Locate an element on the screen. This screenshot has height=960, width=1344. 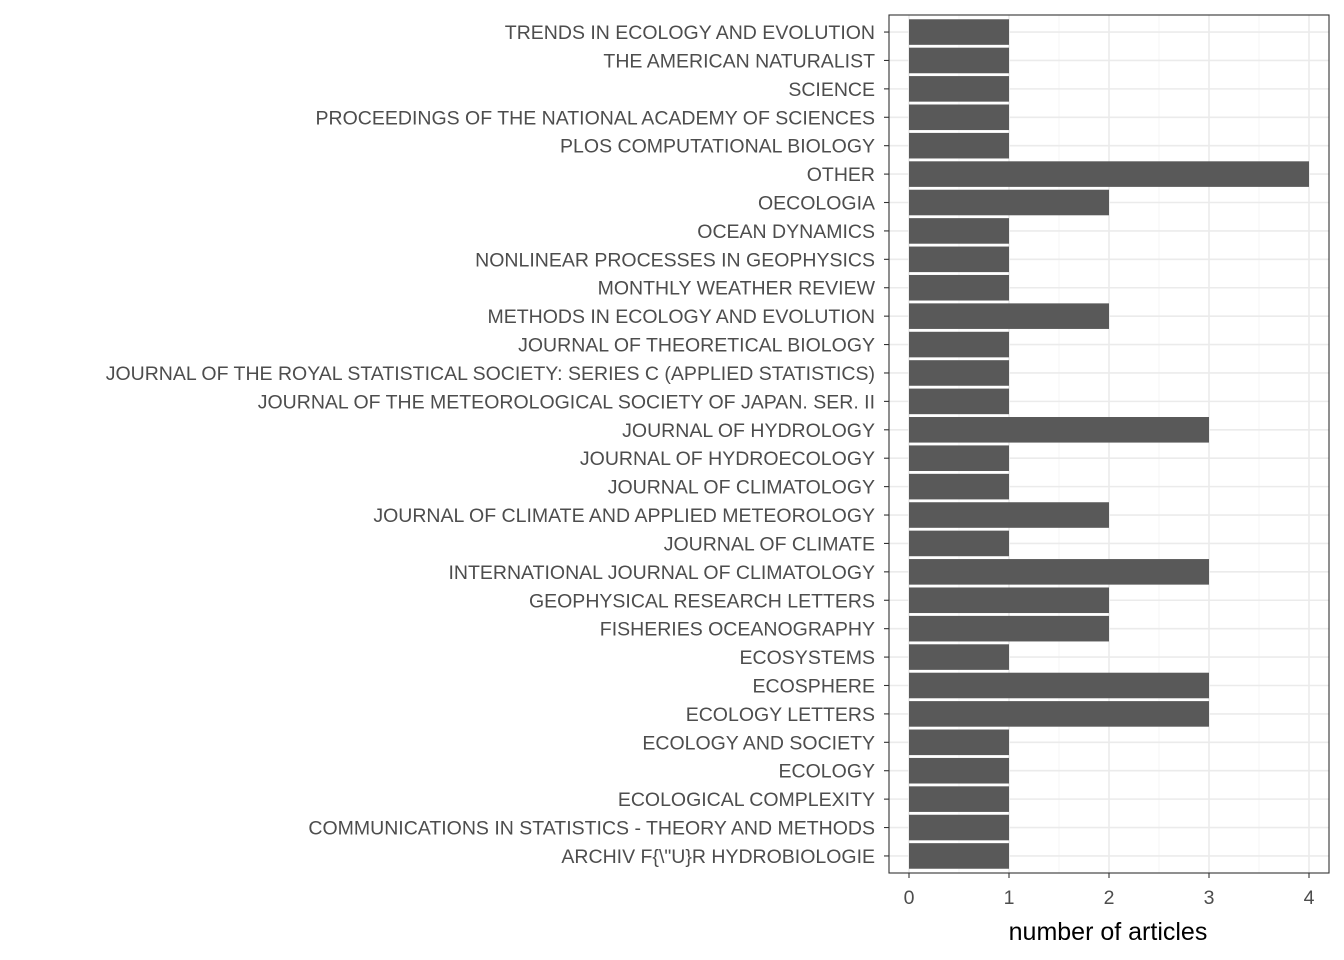
category-label: PLOS COMPUTATIONAL BIOLOGY is located at coordinates (717, 147).